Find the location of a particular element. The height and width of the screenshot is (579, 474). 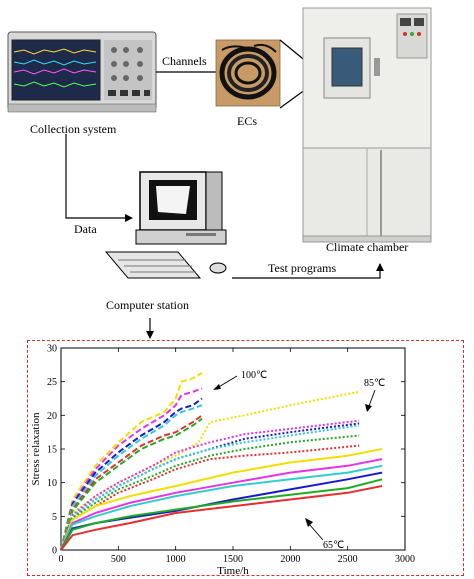

y-tick-label: 0 is located at coordinates (54, 551).